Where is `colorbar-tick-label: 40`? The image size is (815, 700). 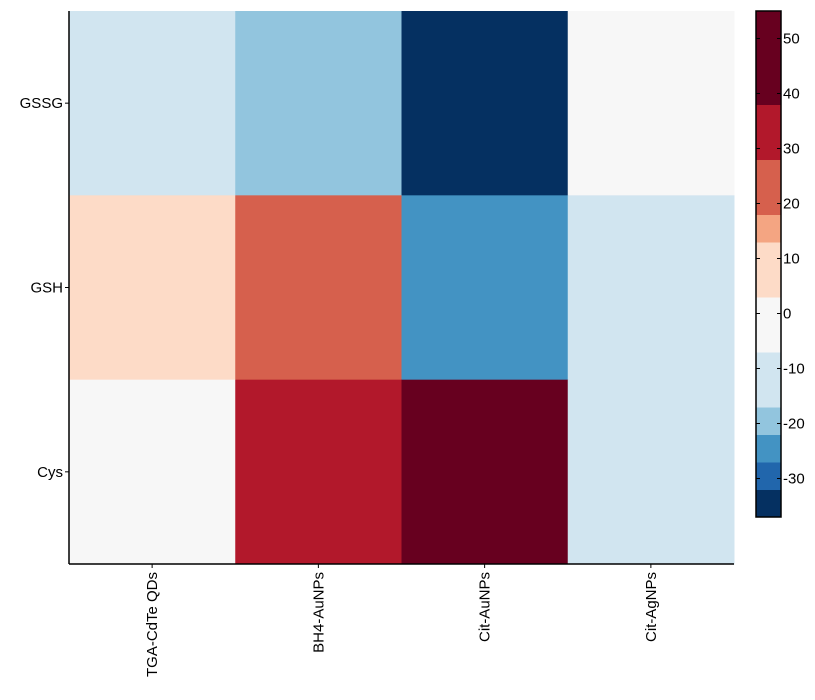
colorbar-tick-label: 40 is located at coordinates (791, 94).